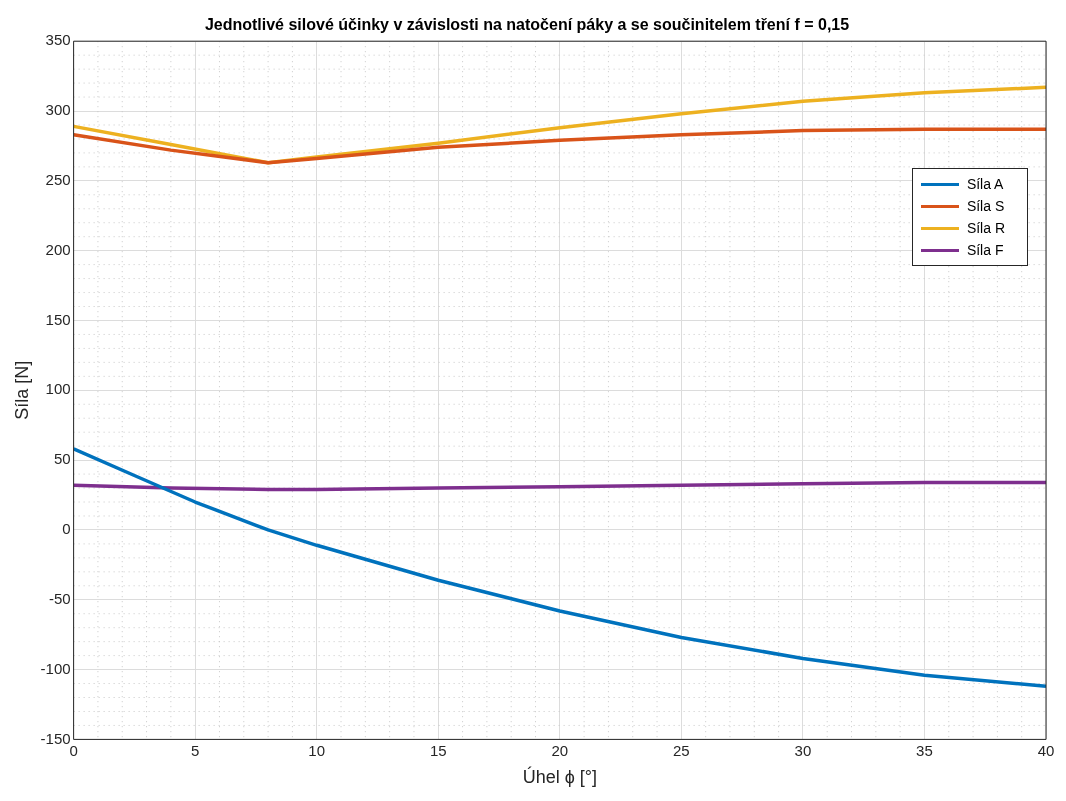 This screenshot has height=801, width=1066. What do you see at coordinates (681, 750) in the screenshot?
I see `x-tick-label: 25` at bounding box center [681, 750].